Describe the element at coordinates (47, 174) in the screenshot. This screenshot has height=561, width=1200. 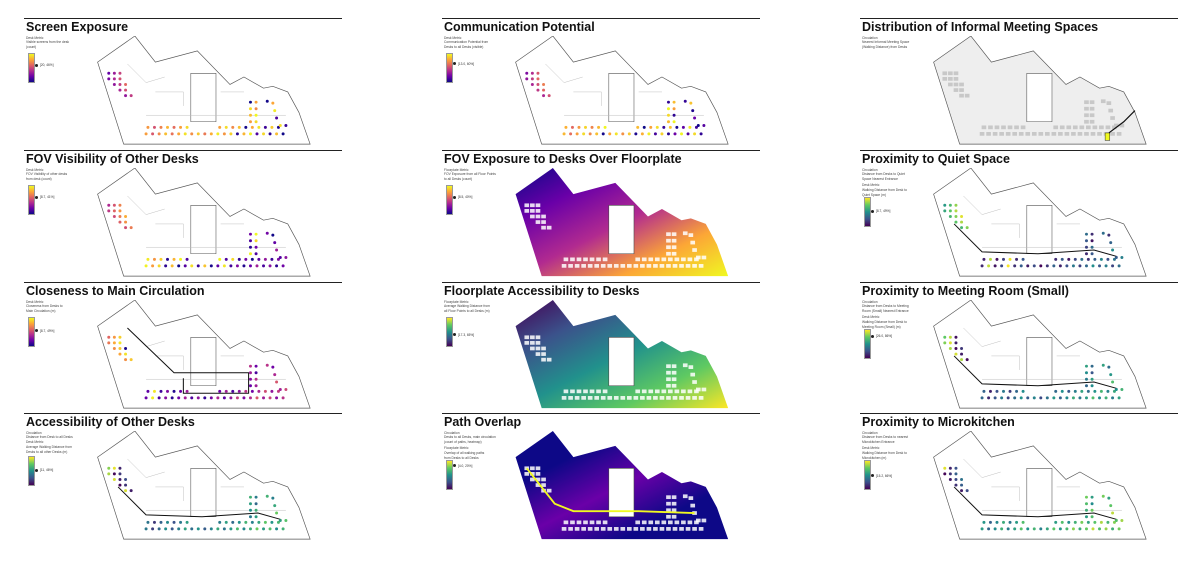
I see `legend-line: FOV Visibility of other desks` at that location.